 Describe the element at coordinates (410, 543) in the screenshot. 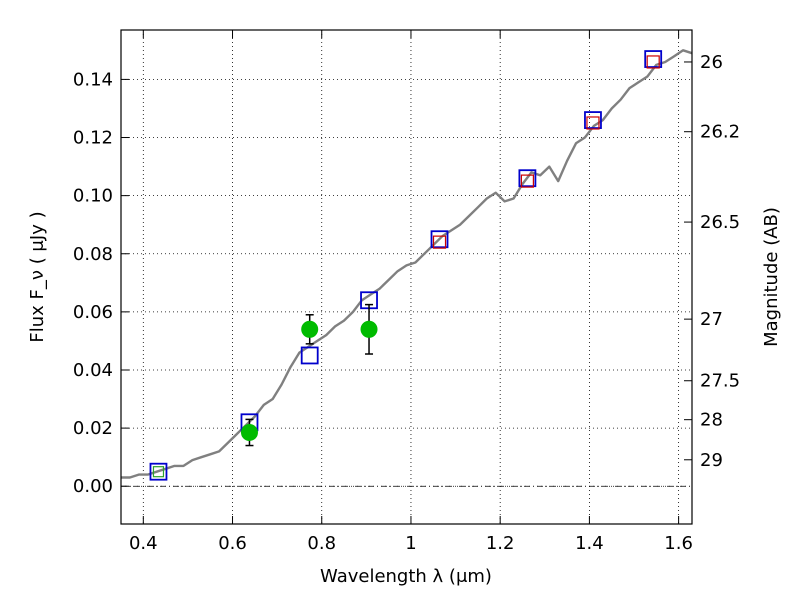

I see `x-tick-label: 1` at that location.